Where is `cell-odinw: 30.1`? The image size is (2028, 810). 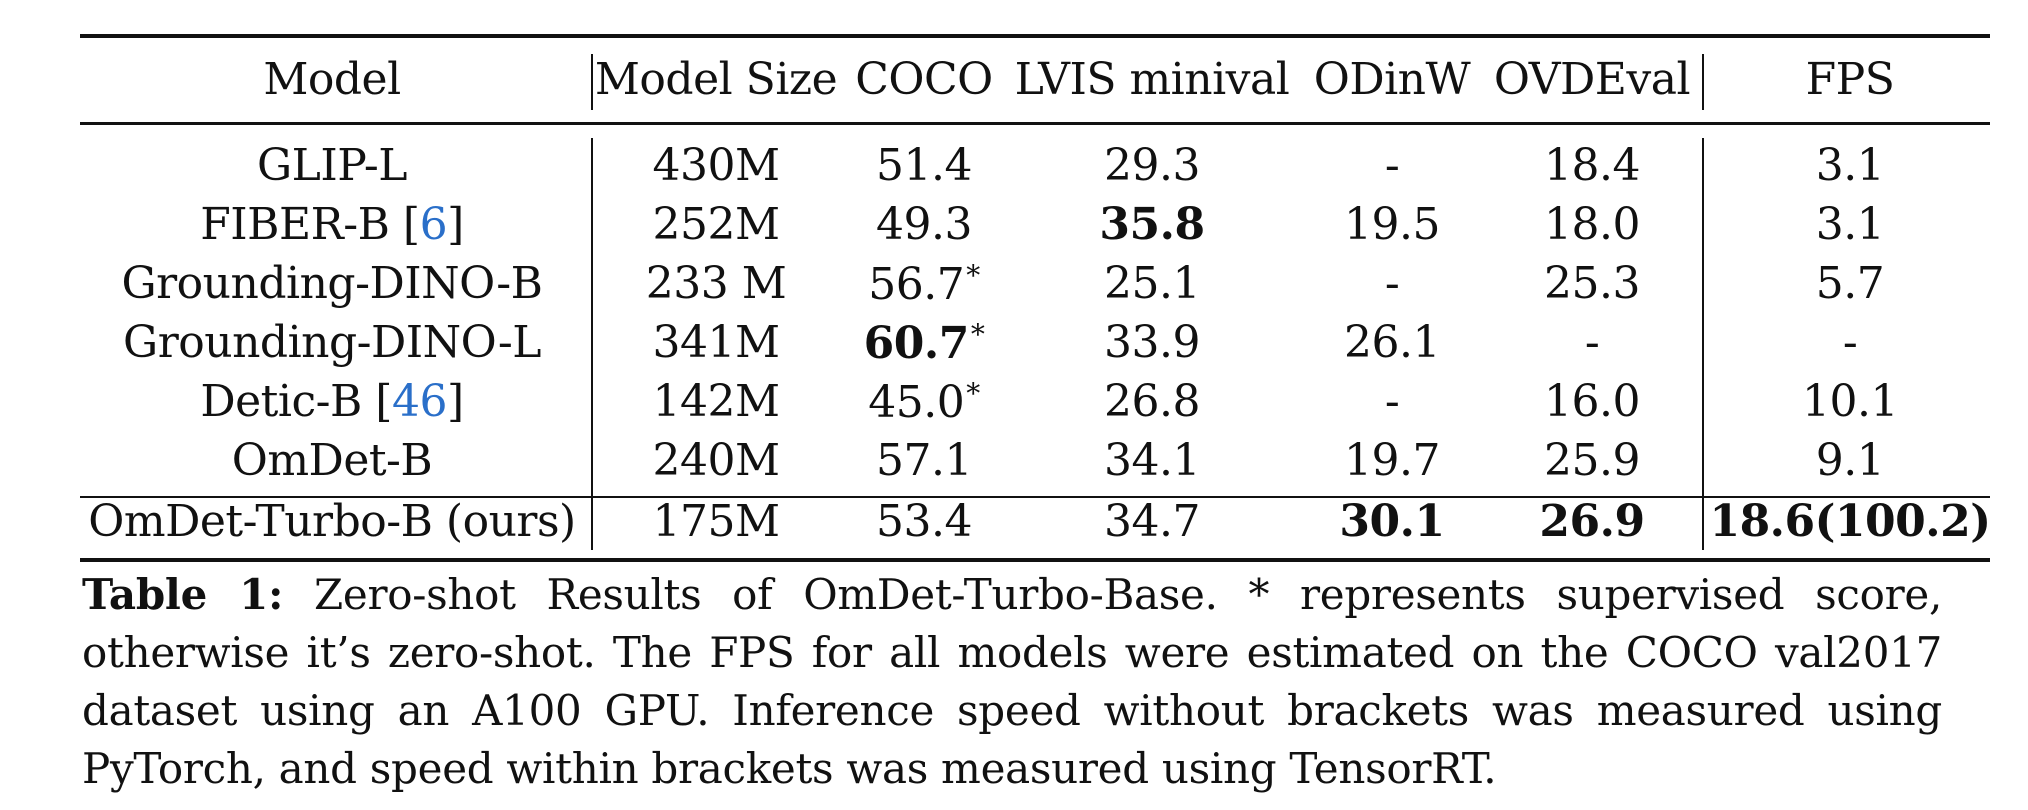
cell-odinw: 30.1 is located at coordinates (1392, 521).